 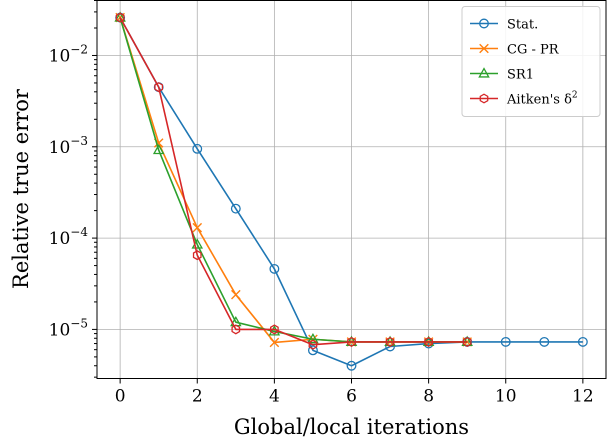 What do you see at coordinates (79, 323) in the screenshot?
I see `y-tick-exponent: −5` at bounding box center [79, 323].